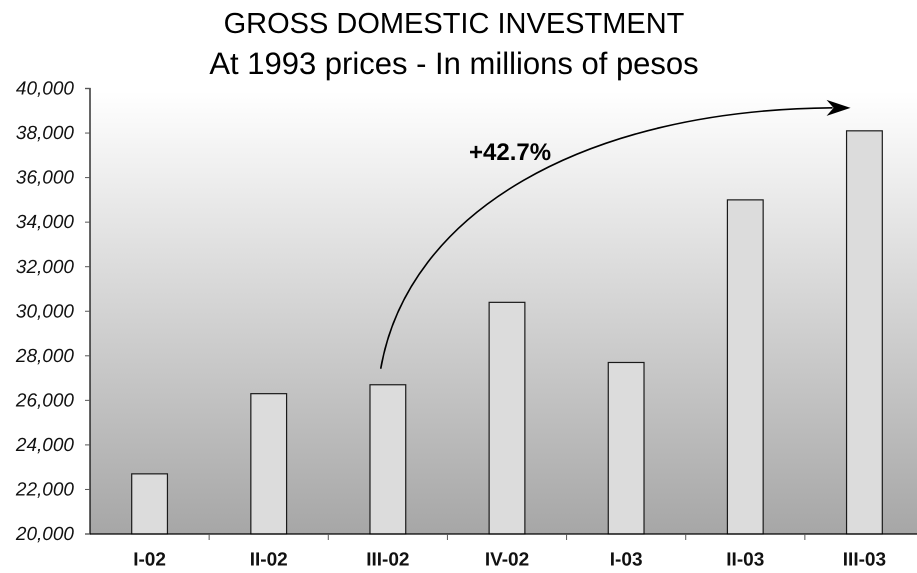 The image size is (917, 573). Describe the element at coordinates (45, 178) in the screenshot. I see `y-tick-label: 36,000` at that location.